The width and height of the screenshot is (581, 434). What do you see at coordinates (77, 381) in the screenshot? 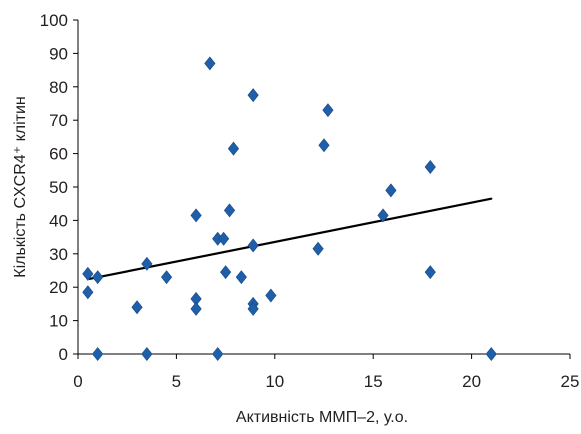
I see `x-tick-label: 0` at bounding box center [77, 381].